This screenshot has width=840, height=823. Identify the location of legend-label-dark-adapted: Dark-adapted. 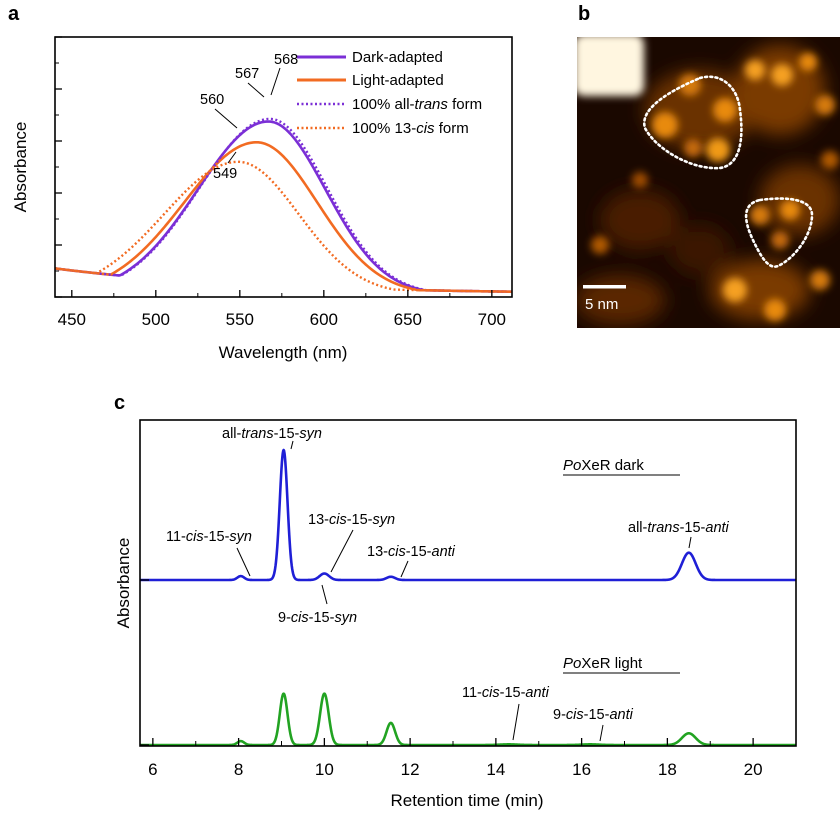
(397, 57).